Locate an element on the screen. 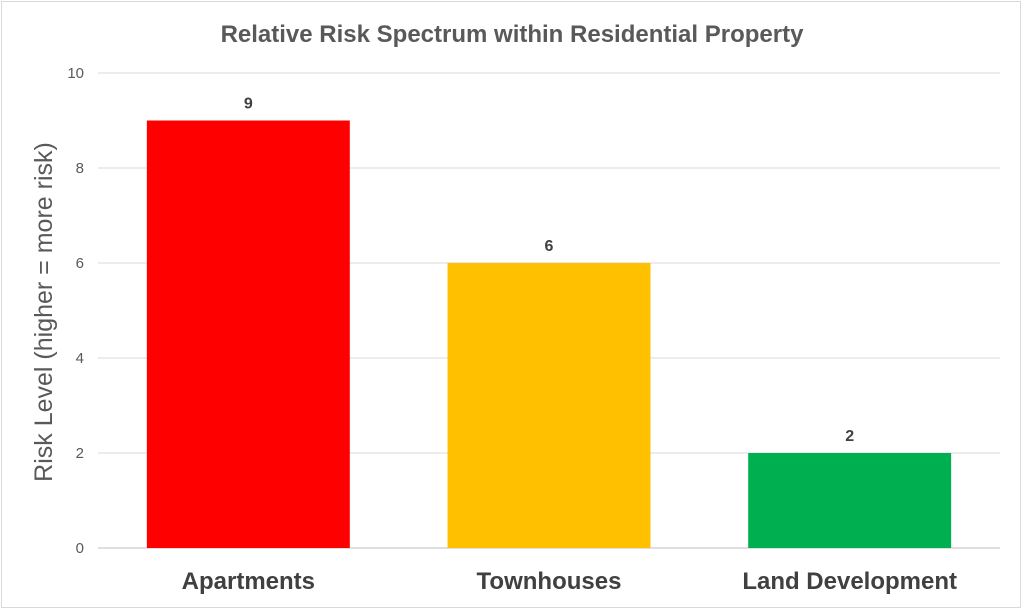 Image resolution: width=1024 pixels, height=611 pixels. y-tick-label: 10 is located at coordinates (75, 73).